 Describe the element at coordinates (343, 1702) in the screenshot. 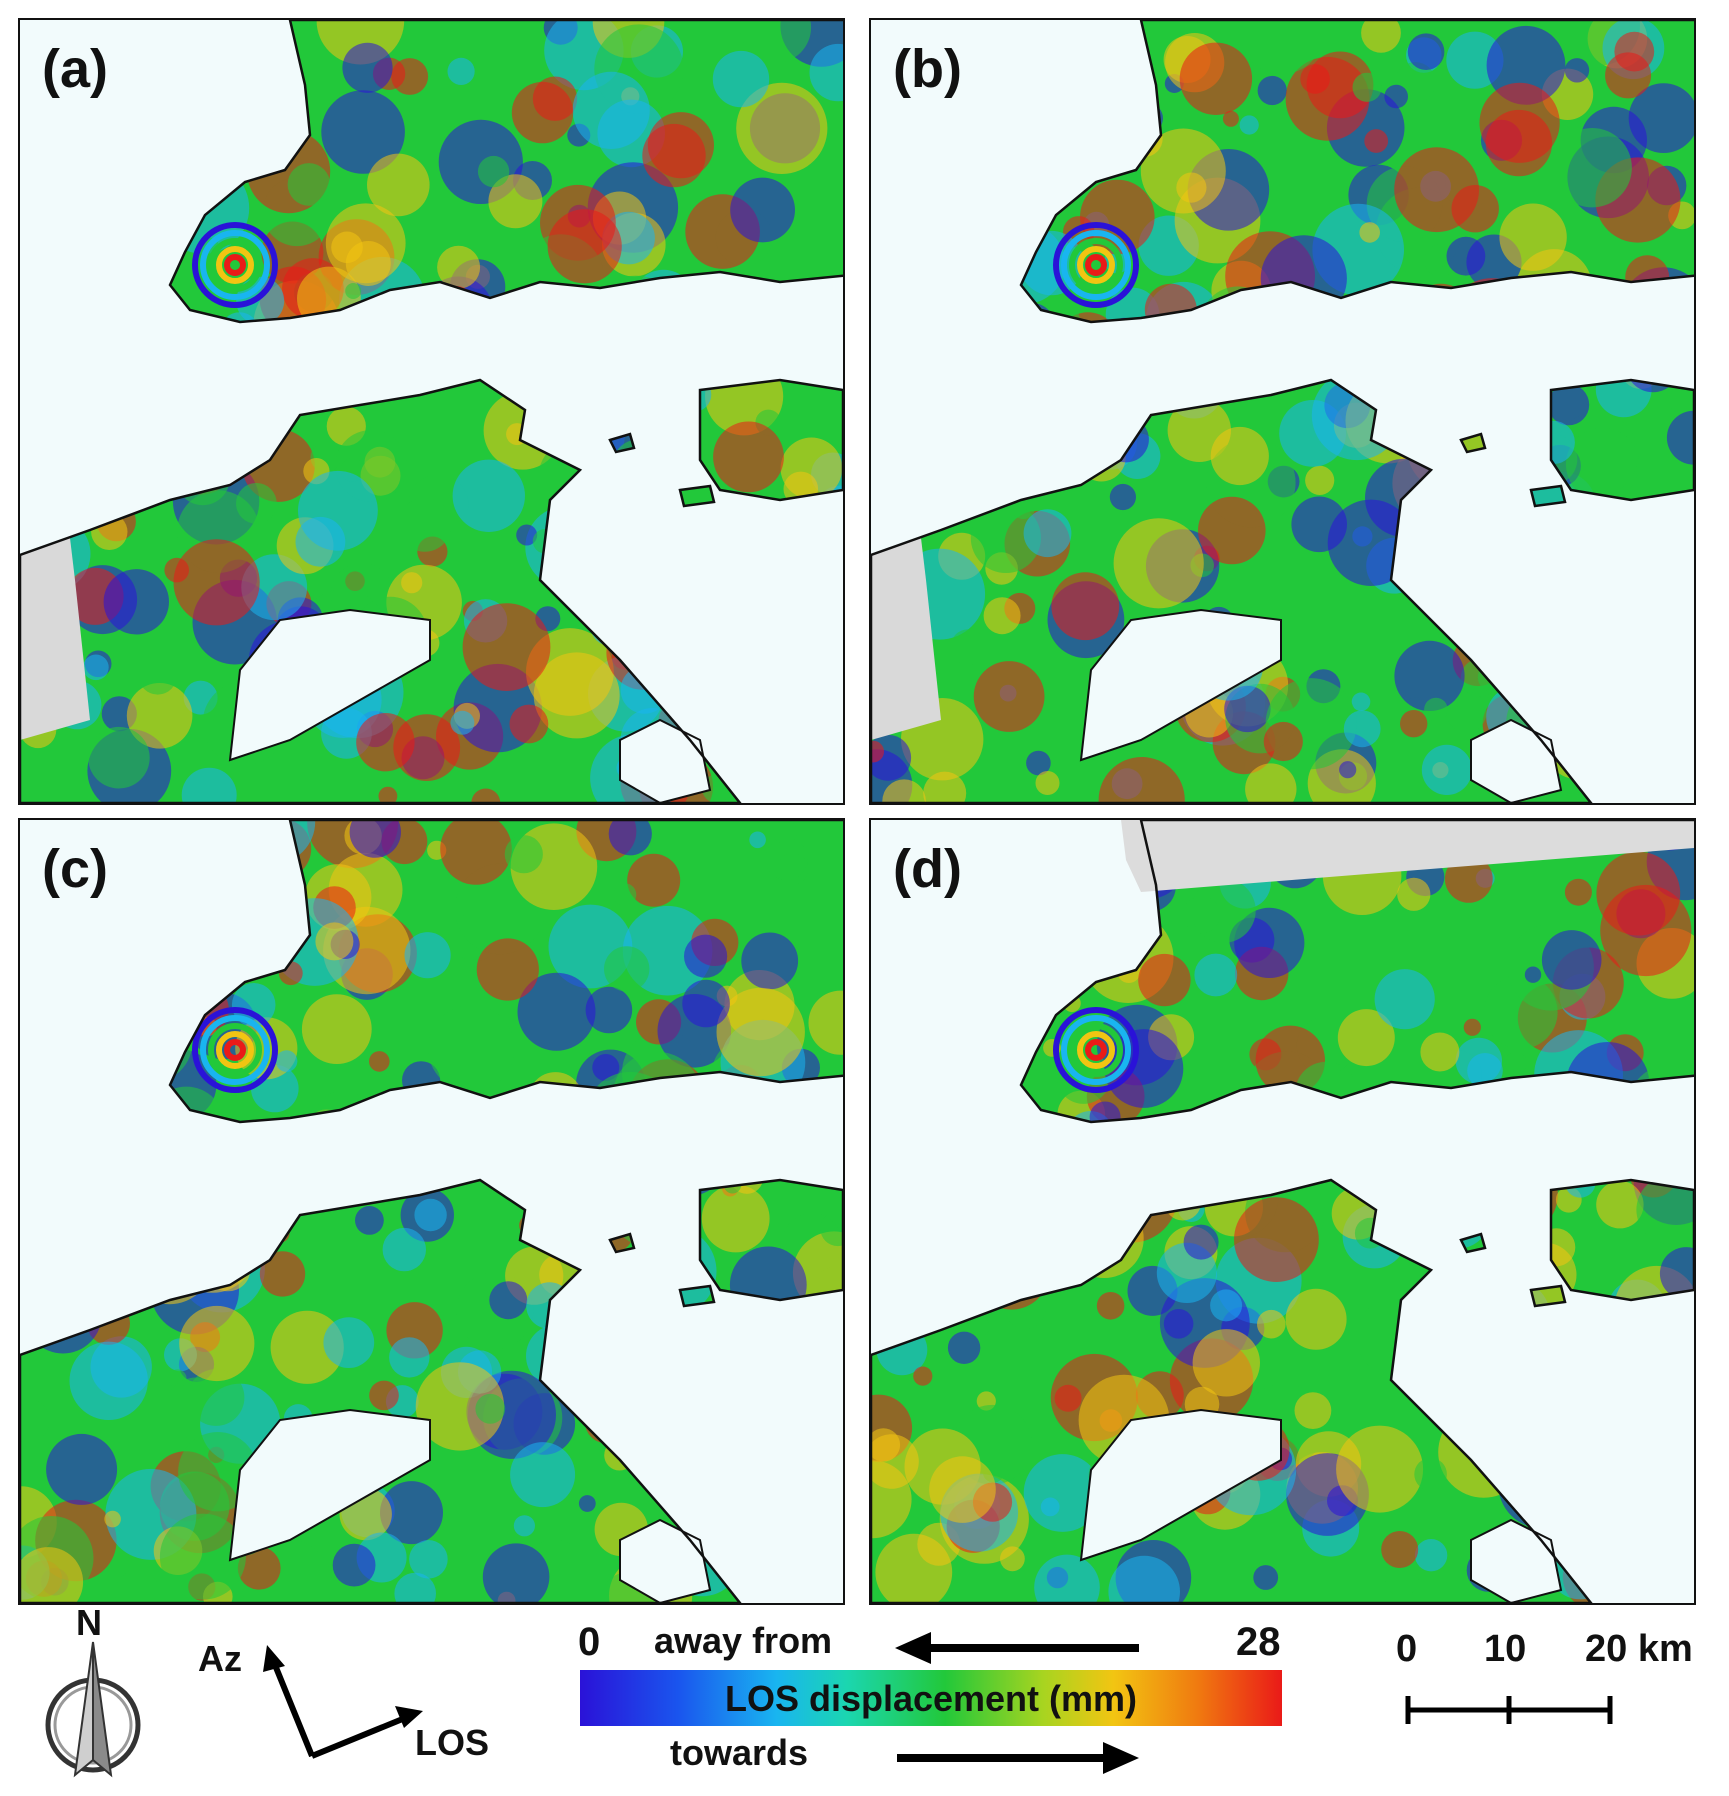

I see `azimuth-los-icon` at that location.